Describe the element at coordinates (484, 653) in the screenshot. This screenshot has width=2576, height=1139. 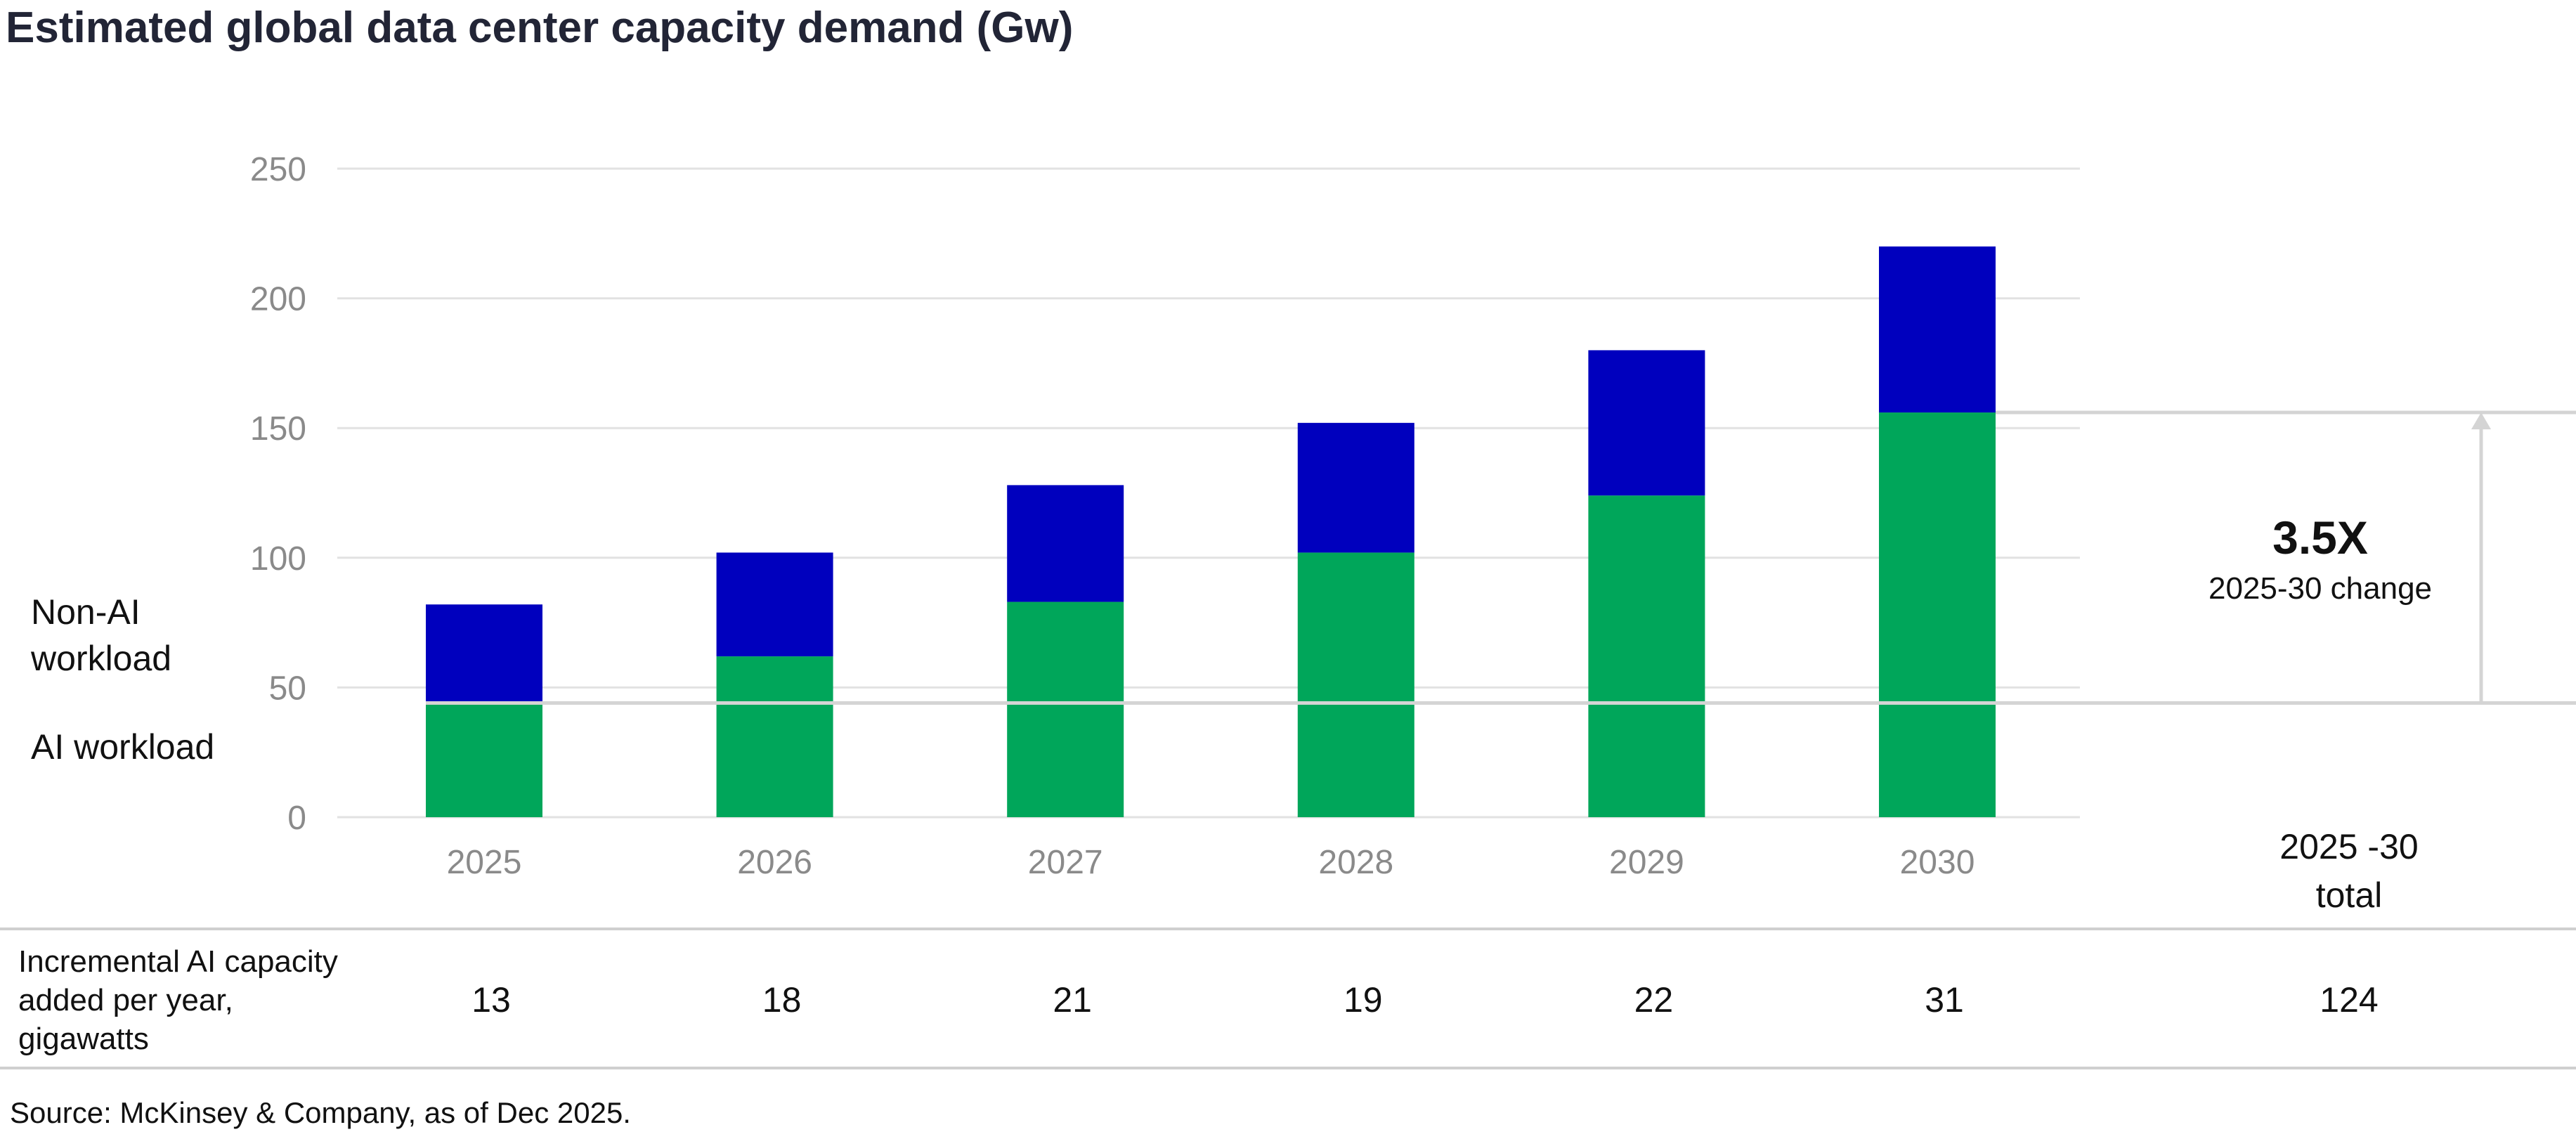
I see `bar-nonai-2025` at that location.